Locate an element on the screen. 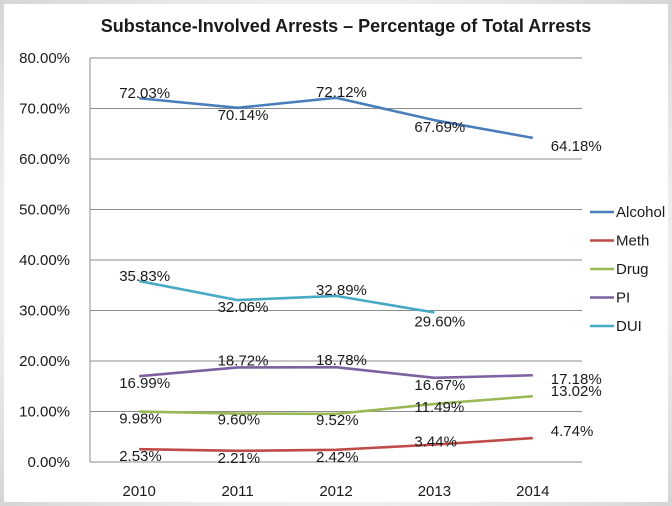 The image size is (672, 506). data-label: 32.89% is located at coordinates (341, 290).